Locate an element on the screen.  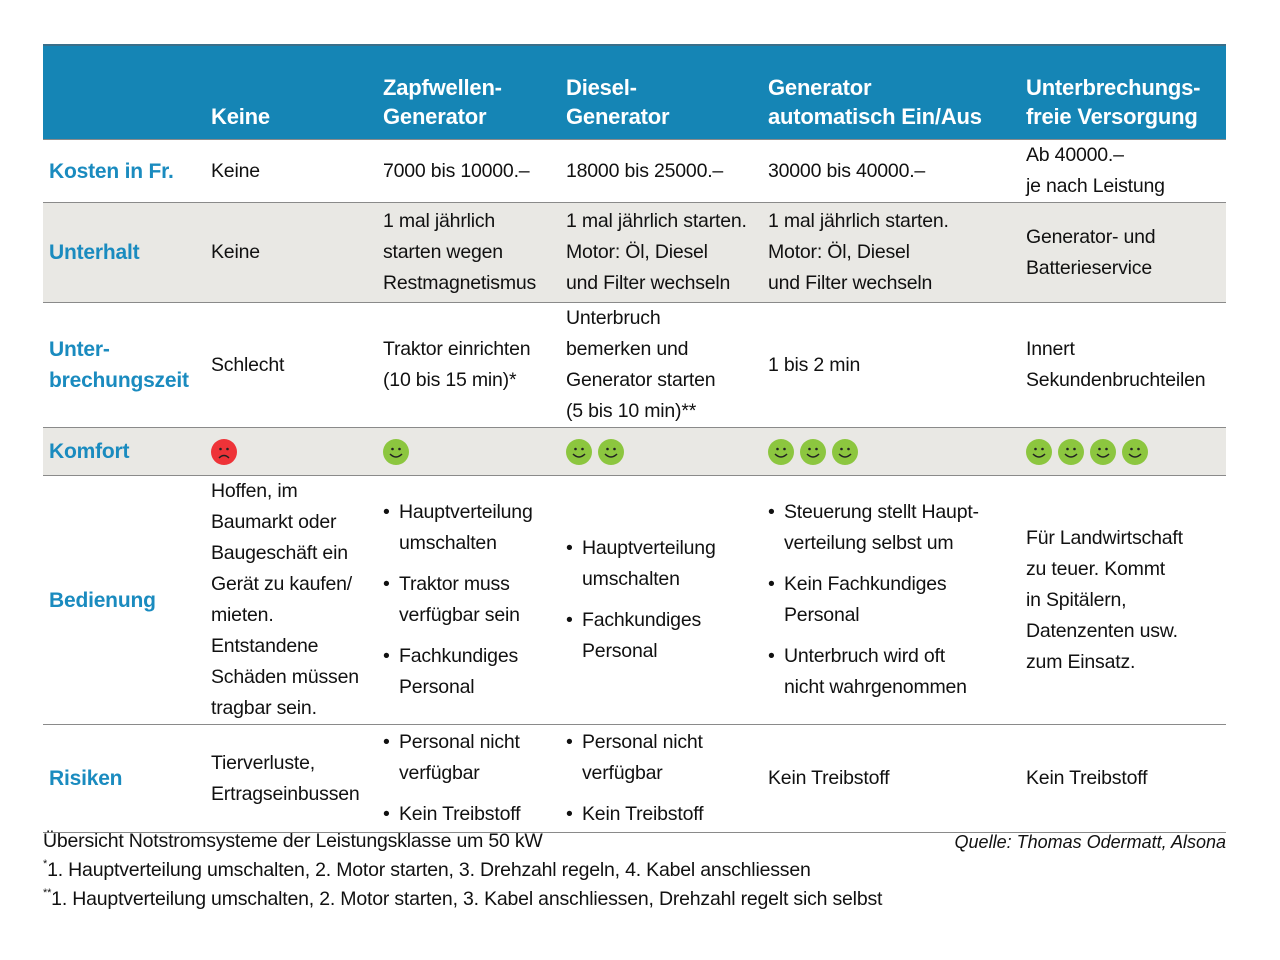
cell-line: 1 bis 2 min is located at coordinates (814, 364).